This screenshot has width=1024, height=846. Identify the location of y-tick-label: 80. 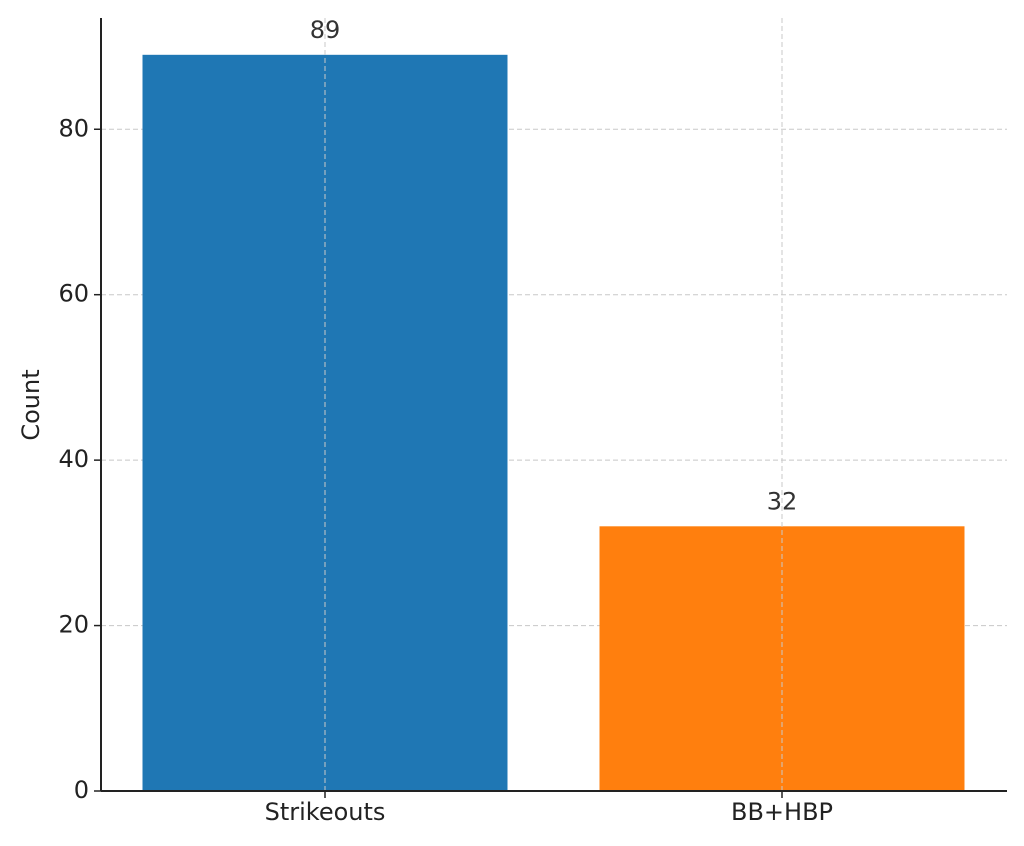
(73, 128).